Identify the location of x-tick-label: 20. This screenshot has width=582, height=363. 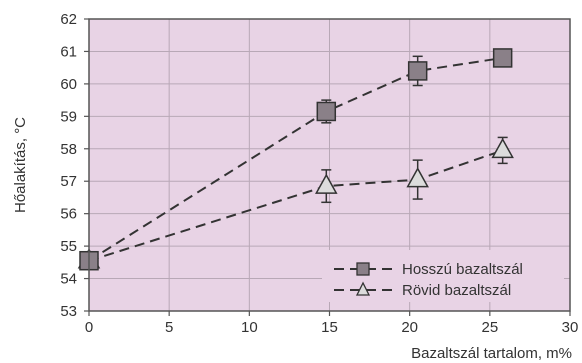
(409, 327).